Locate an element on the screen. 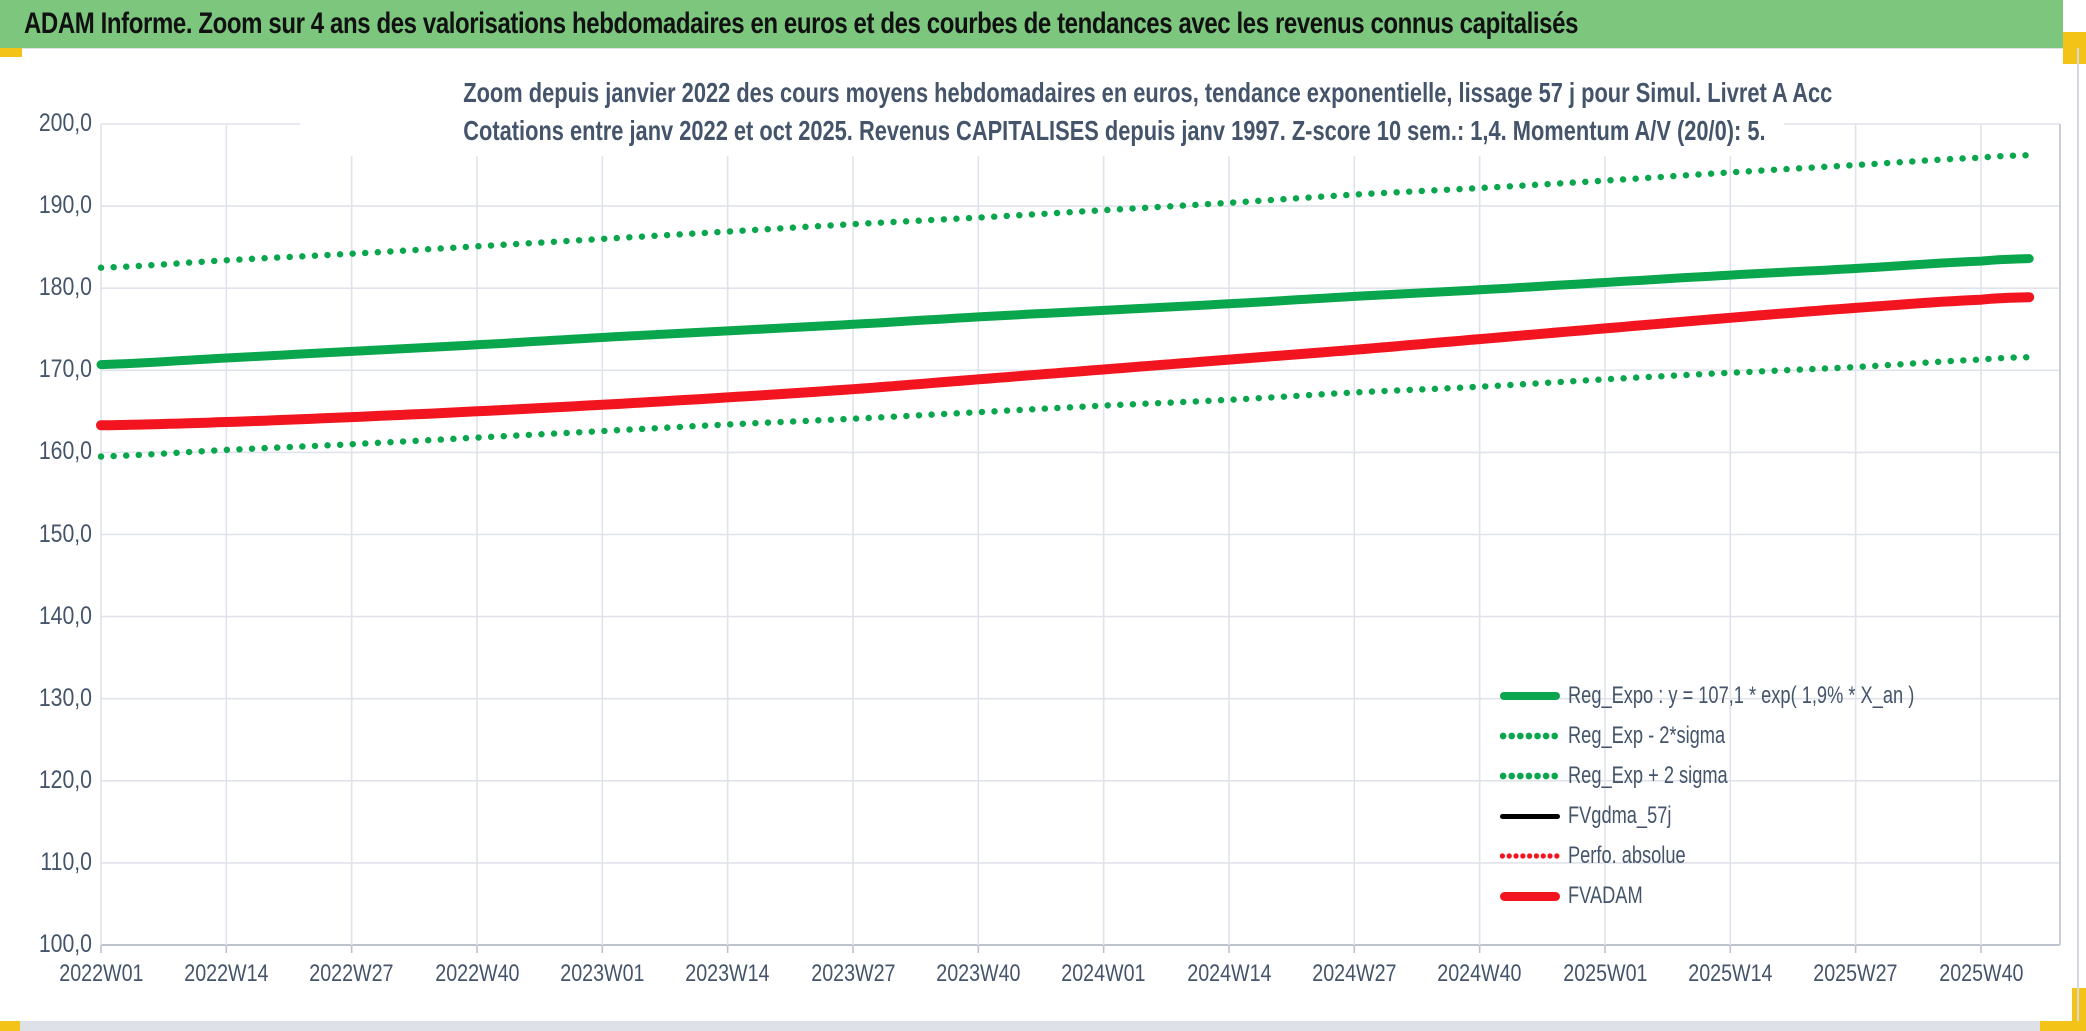 This screenshot has width=2086, height=1031. legend-item: FVgdma_57j is located at coordinates (1762, 816).